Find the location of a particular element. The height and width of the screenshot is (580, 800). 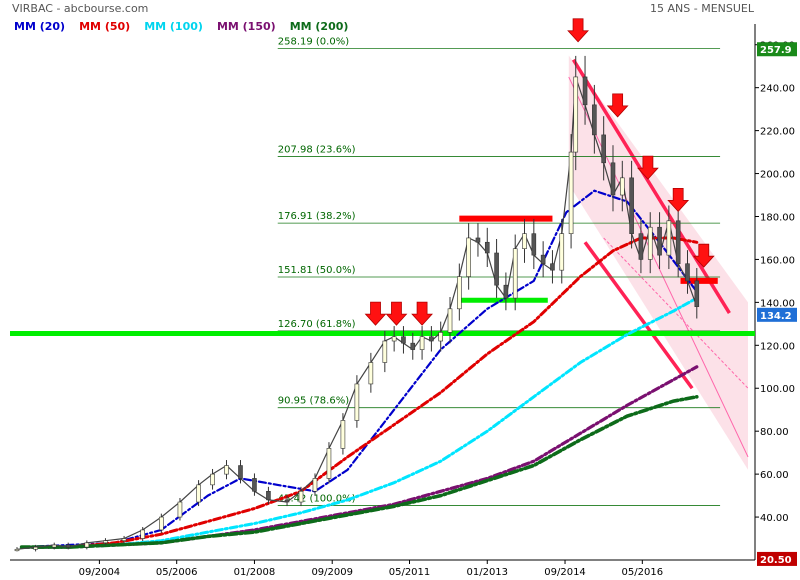

fib-level-label: 45.42 (100.0%) is located at coordinates (317, 498).